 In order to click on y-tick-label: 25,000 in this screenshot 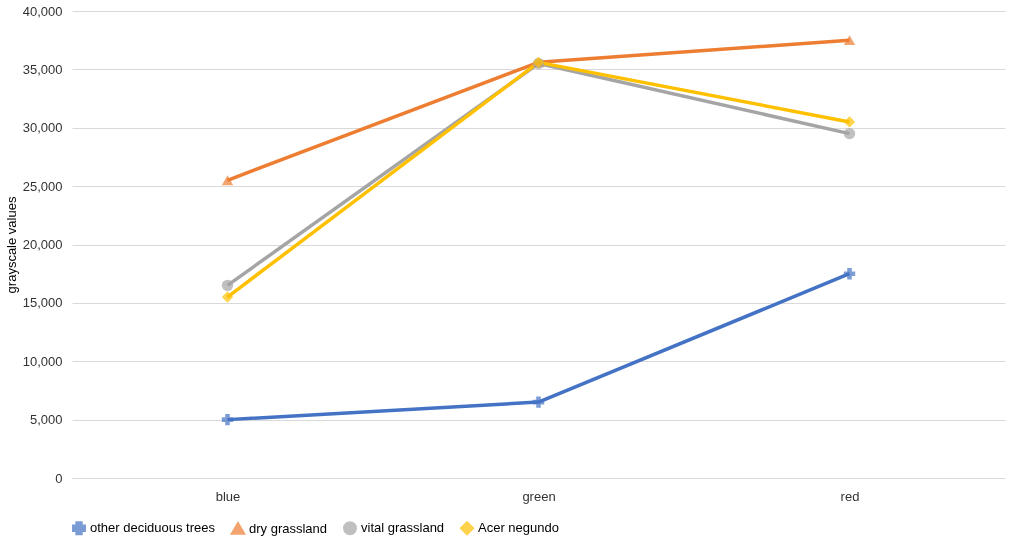, I will do `click(42, 186)`.